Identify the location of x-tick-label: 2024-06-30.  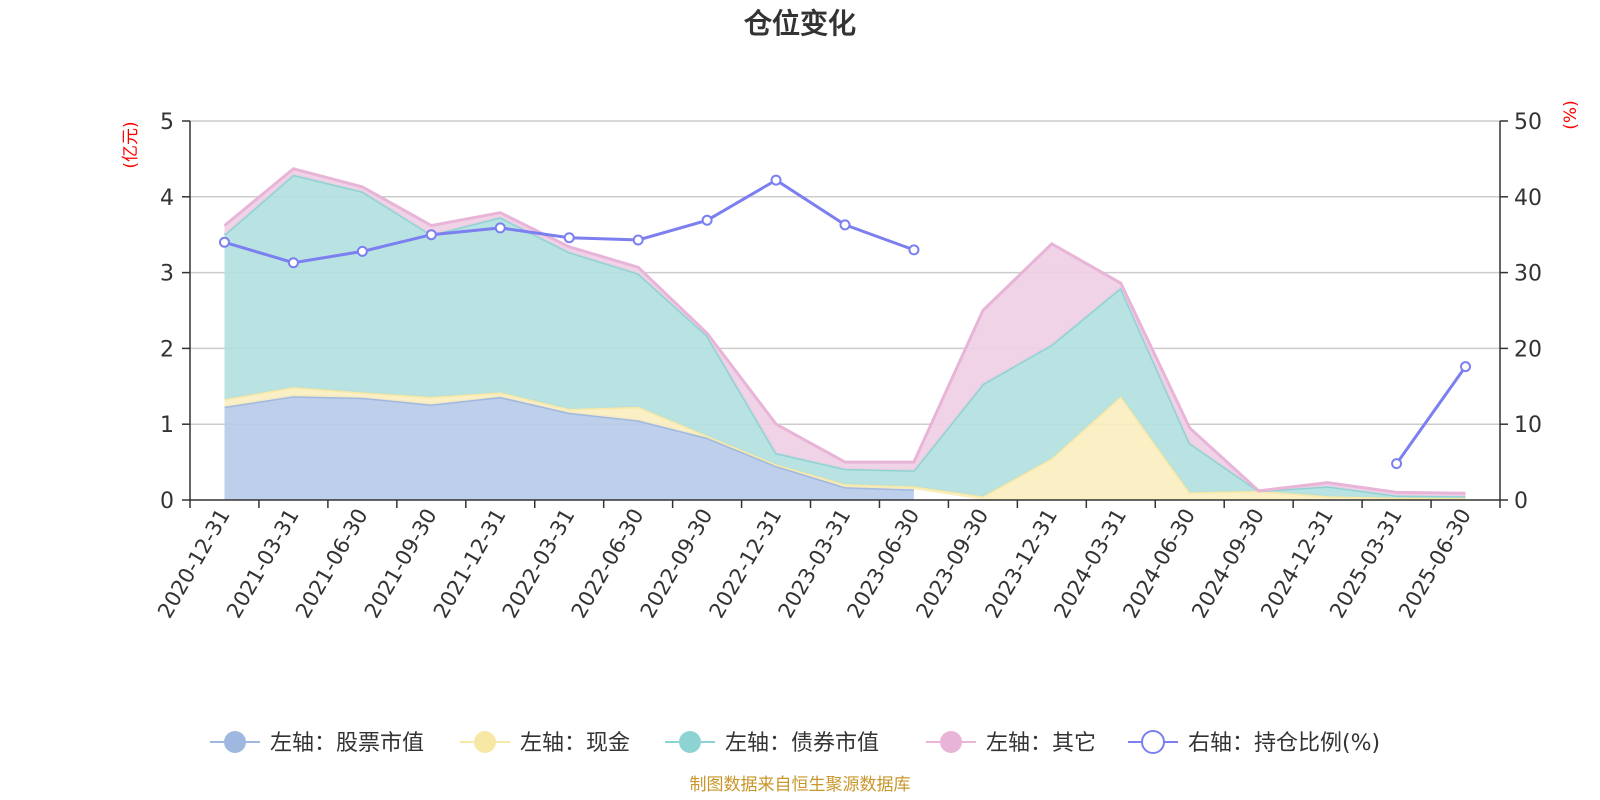
(1159, 564).